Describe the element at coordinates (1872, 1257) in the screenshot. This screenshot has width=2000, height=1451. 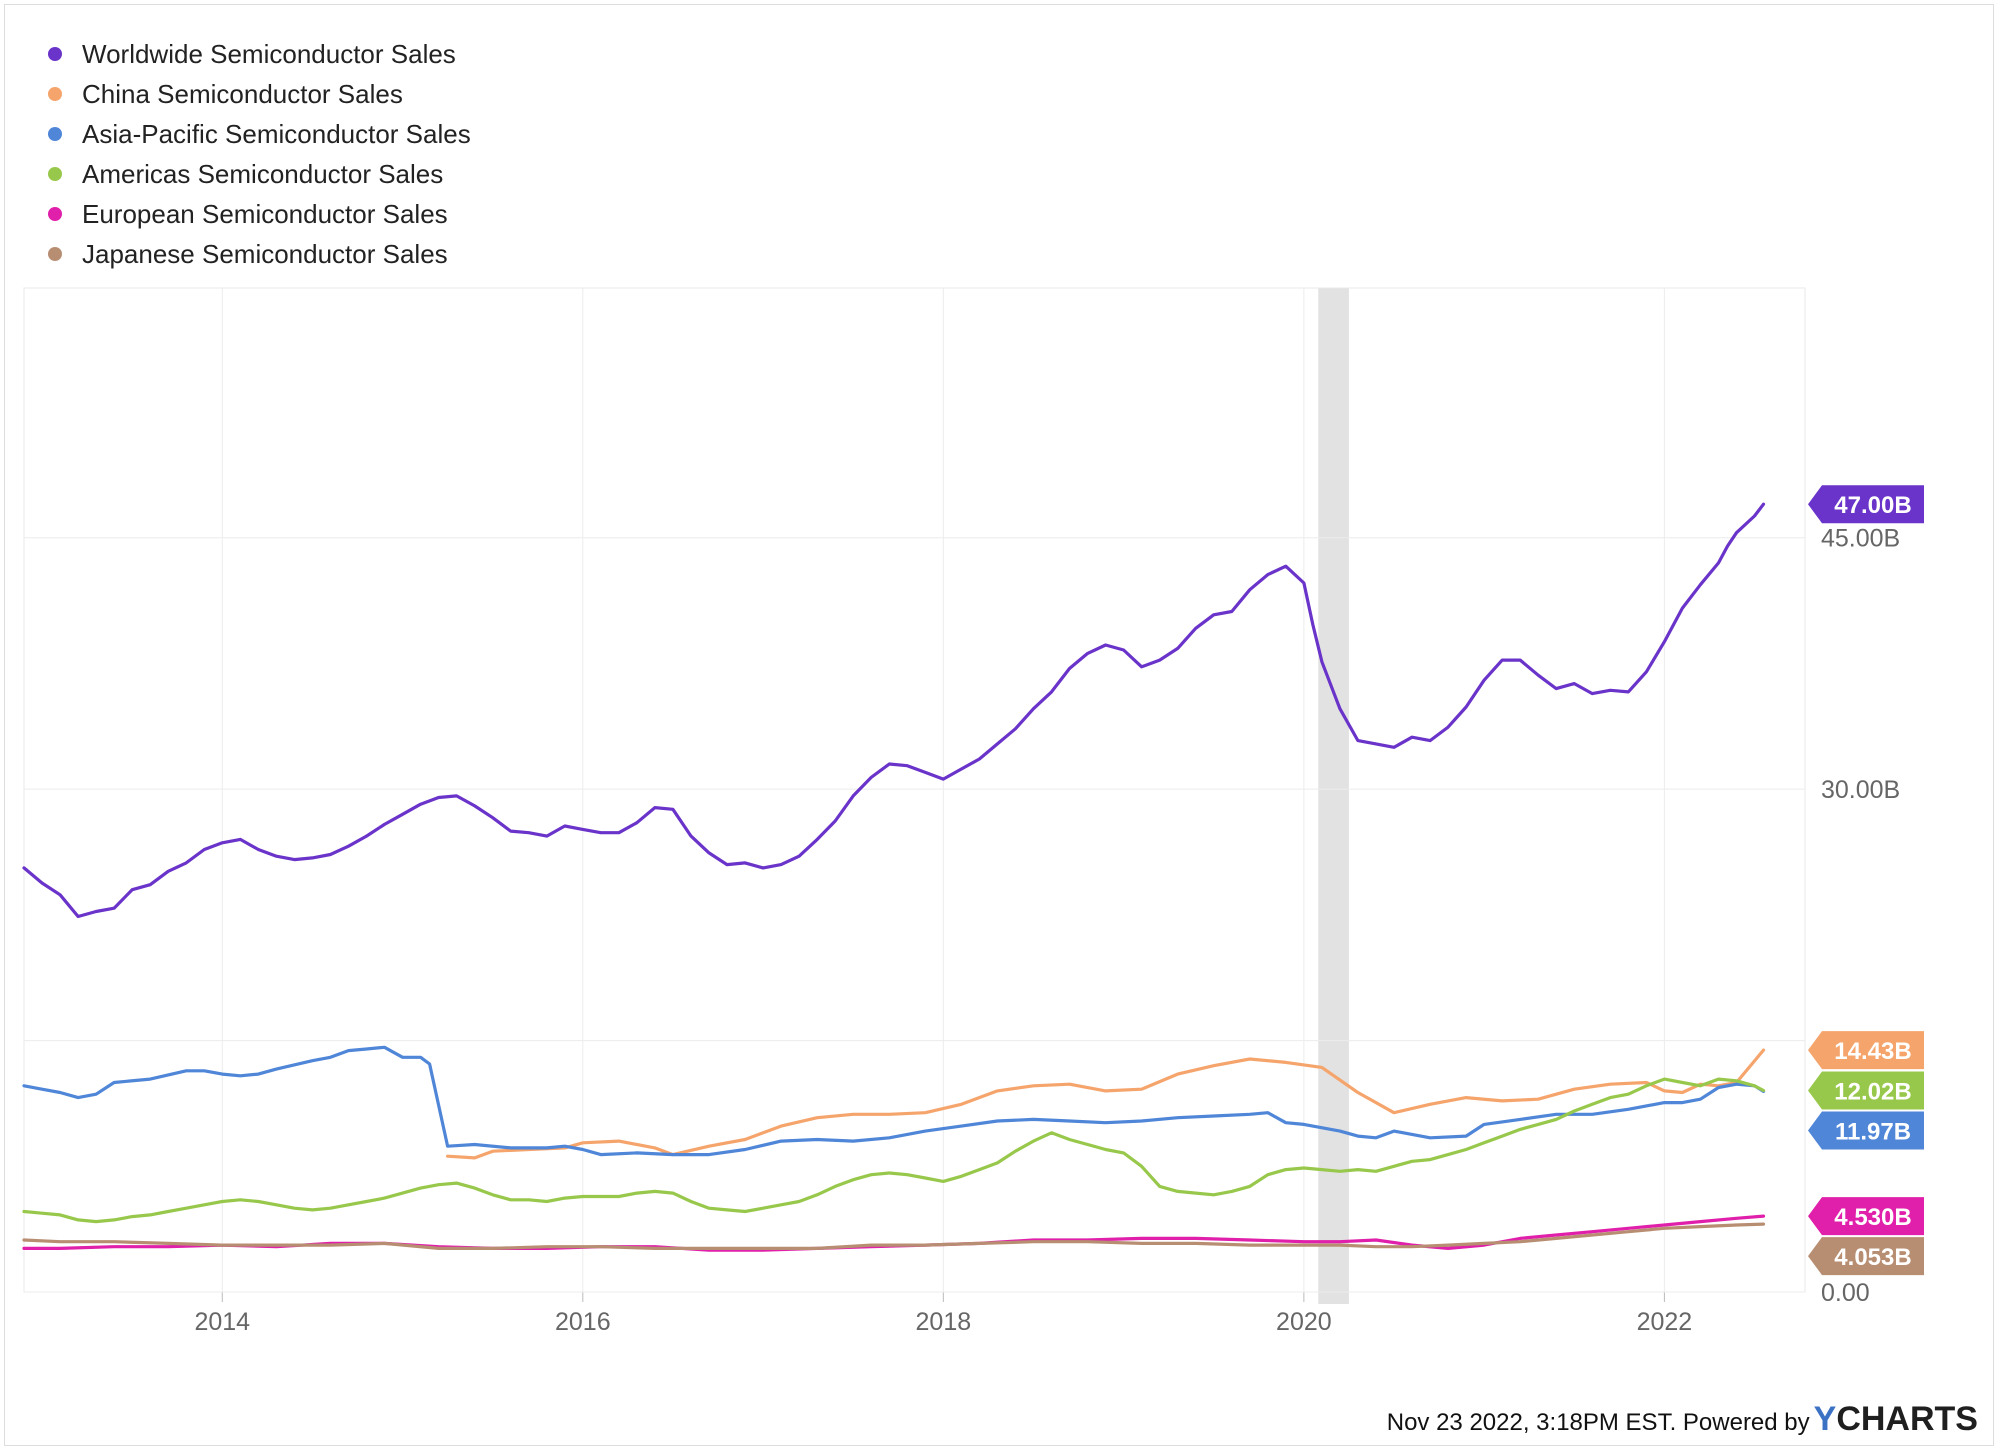
I see `end-value-label: 4.053B` at that location.